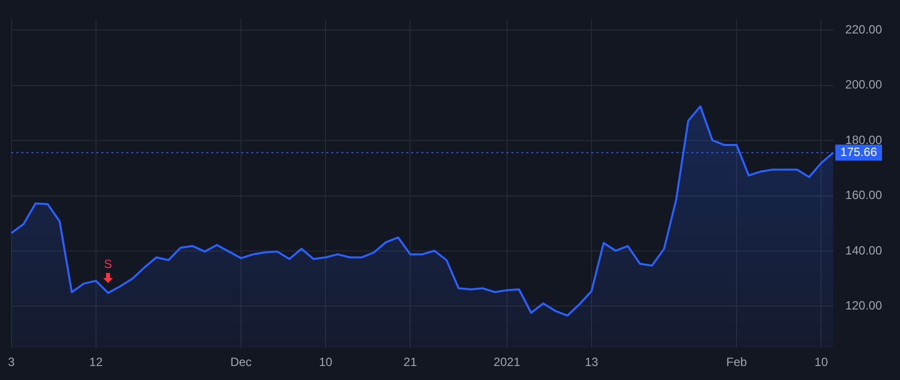 This screenshot has height=380, width=900. What do you see at coordinates (591, 362) in the screenshot?
I see `x-tick-label: 13` at bounding box center [591, 362].